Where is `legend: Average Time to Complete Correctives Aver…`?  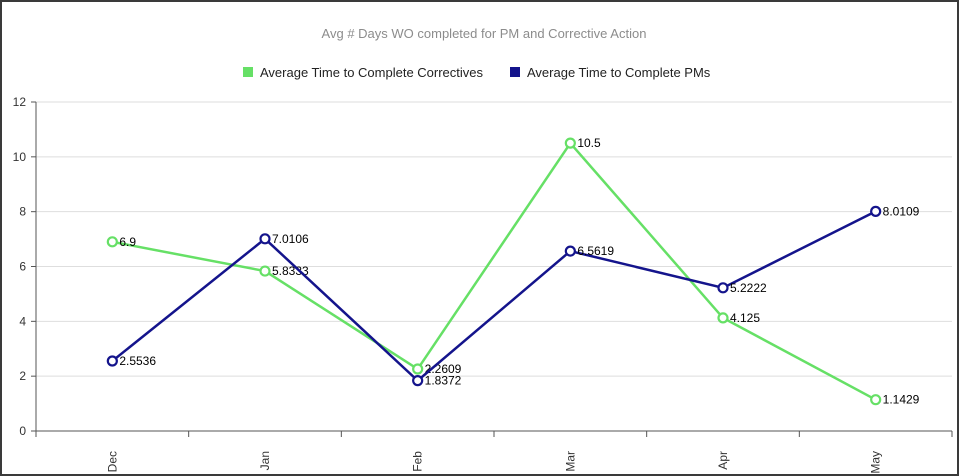
legend: Average Time to Complete Correctives Aver… is located at coordinates (477, 72).